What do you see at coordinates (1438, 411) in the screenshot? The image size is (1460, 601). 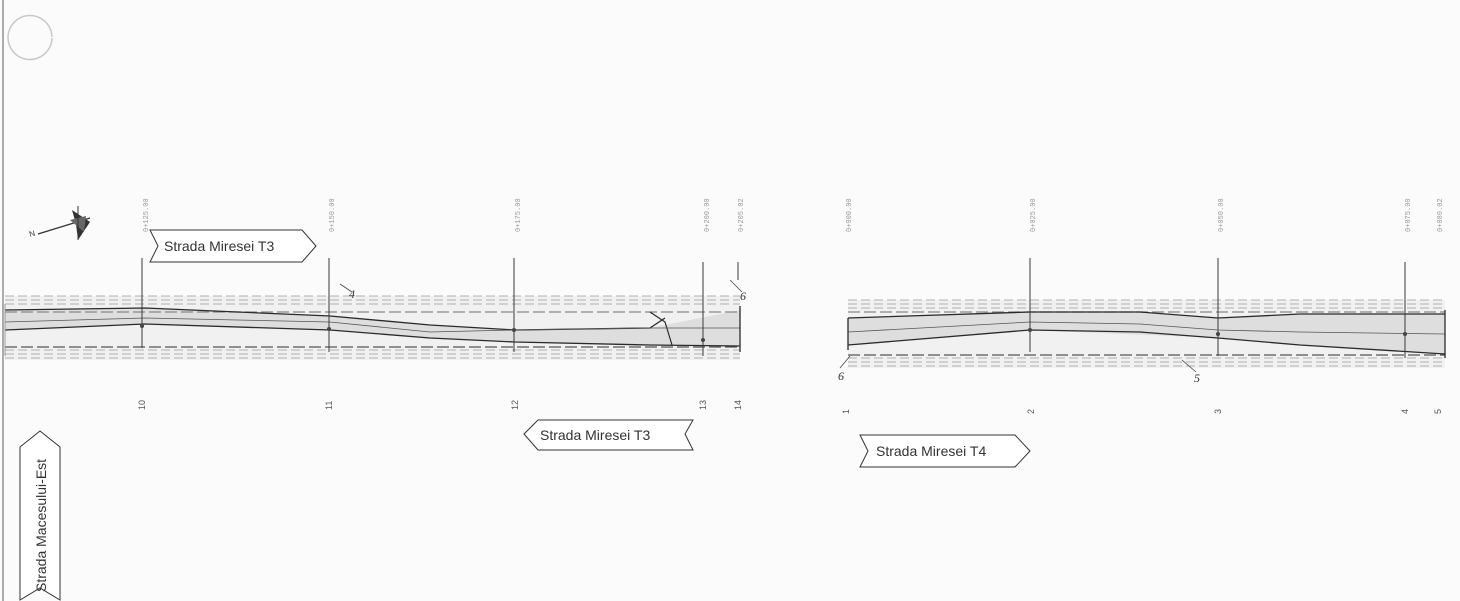 I see `station-number-5: 5` at bounding box center [1438, 411].